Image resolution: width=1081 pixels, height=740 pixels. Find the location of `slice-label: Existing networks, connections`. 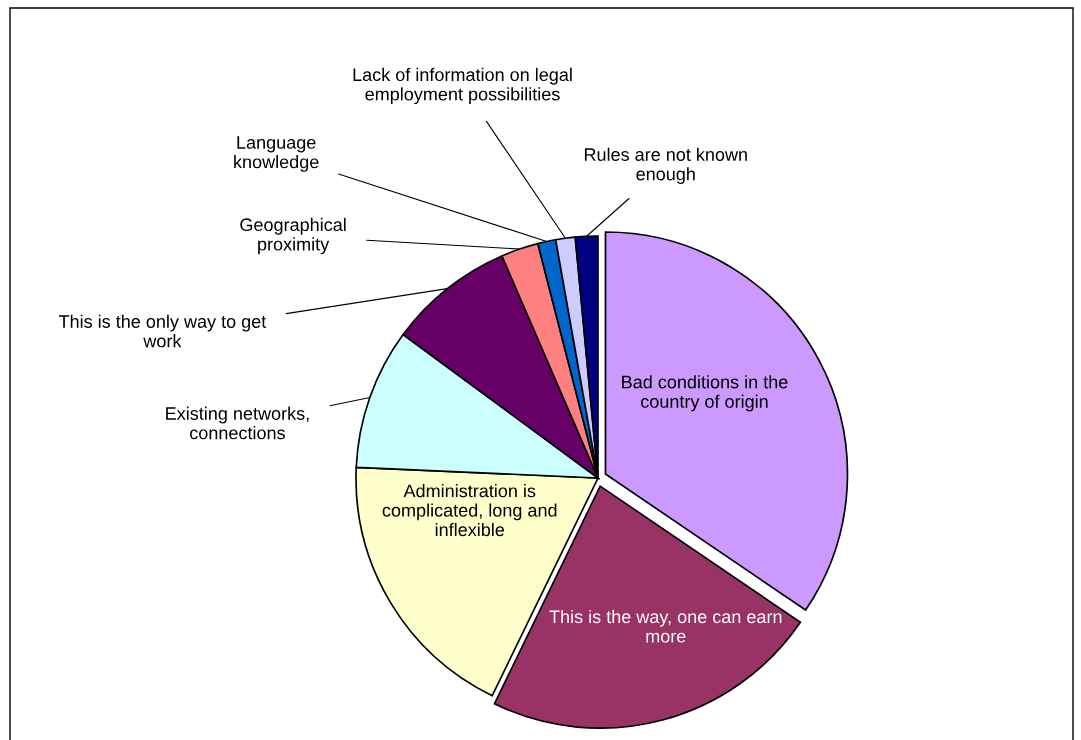

slice-label: Existing networks, connections is located at coordinates (237, 423).